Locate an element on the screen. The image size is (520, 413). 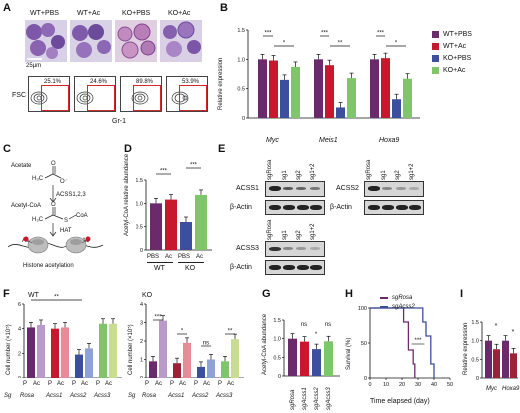
fko-ytick-label: 0 is located at coordinates (141, 377).